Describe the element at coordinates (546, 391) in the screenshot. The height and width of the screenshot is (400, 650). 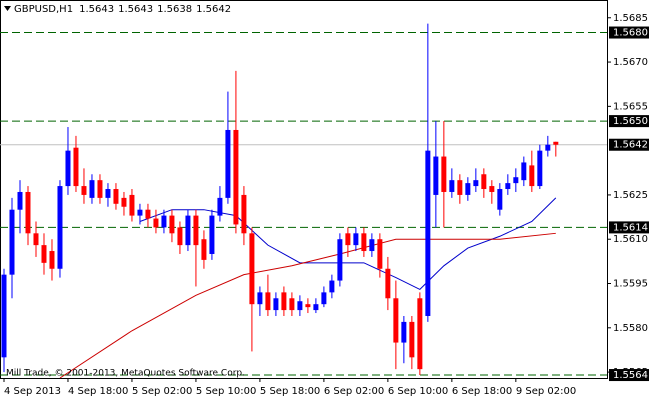
I see `x-tick-label: 9 Sep 02:00` at that location.